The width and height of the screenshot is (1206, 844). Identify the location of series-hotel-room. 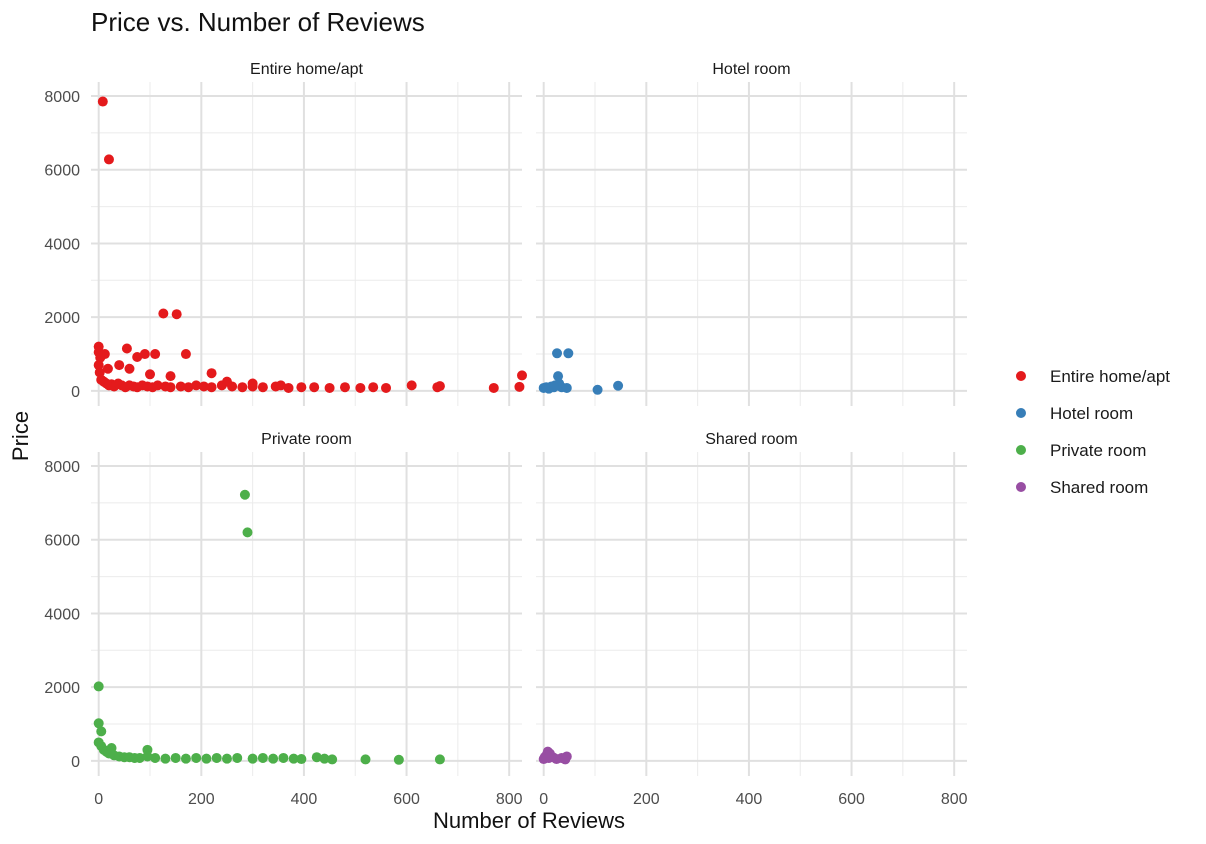
(581, 371).